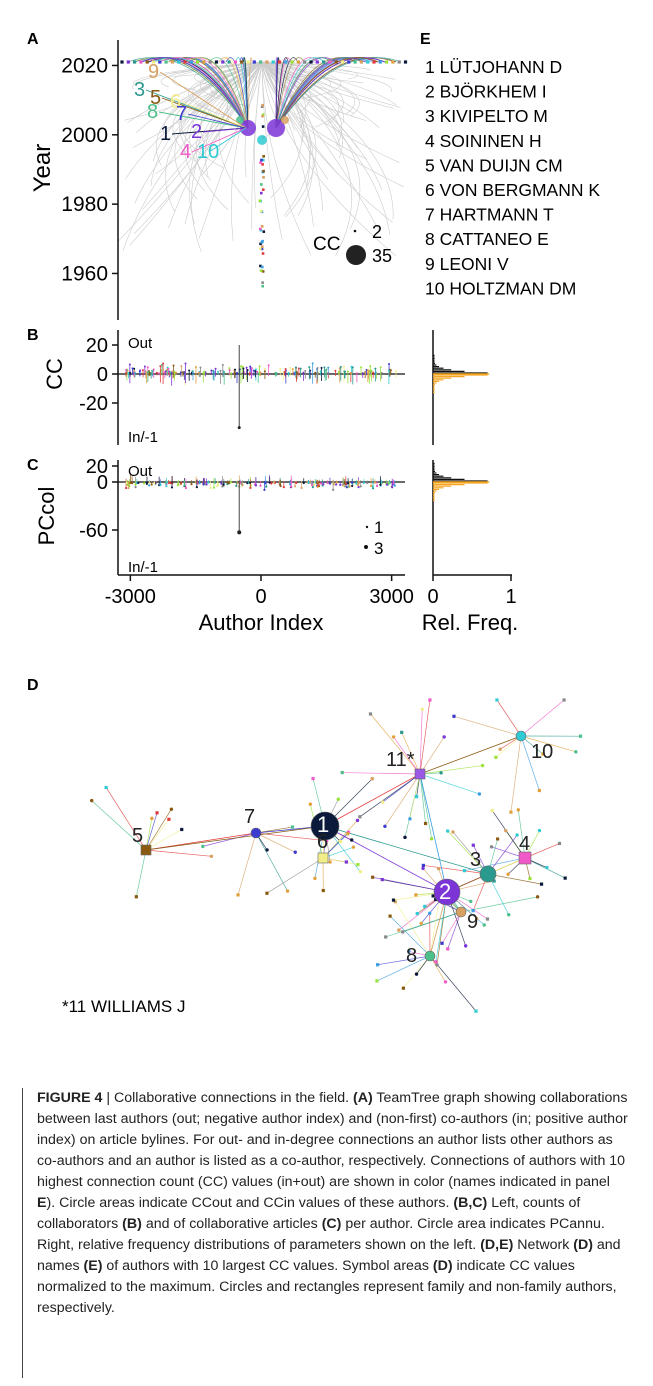  What do you see at coordinates (331, 1224) in the screenshot?
I see `caption-fragment: (C)` at bounding box center [331, 1224].